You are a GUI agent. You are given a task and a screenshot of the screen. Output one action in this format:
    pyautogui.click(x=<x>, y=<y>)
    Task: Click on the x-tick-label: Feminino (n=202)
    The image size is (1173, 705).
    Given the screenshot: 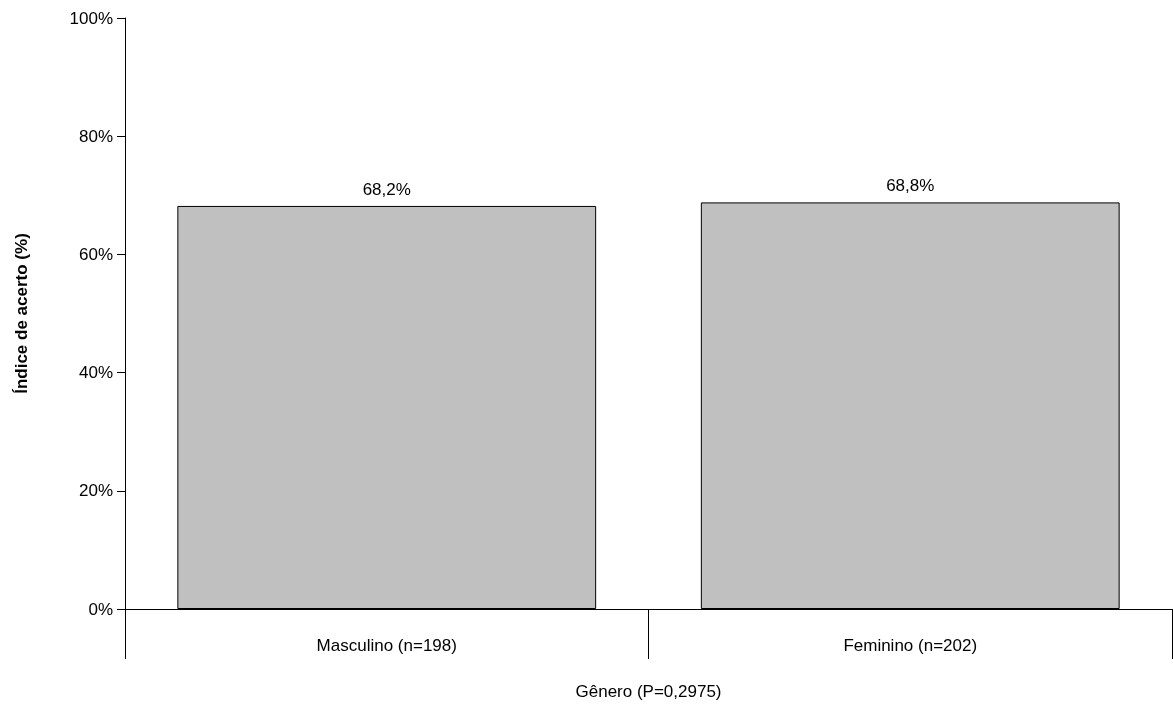 What is the action you would take?
    pyautogui.click(x=910, y=645)
    